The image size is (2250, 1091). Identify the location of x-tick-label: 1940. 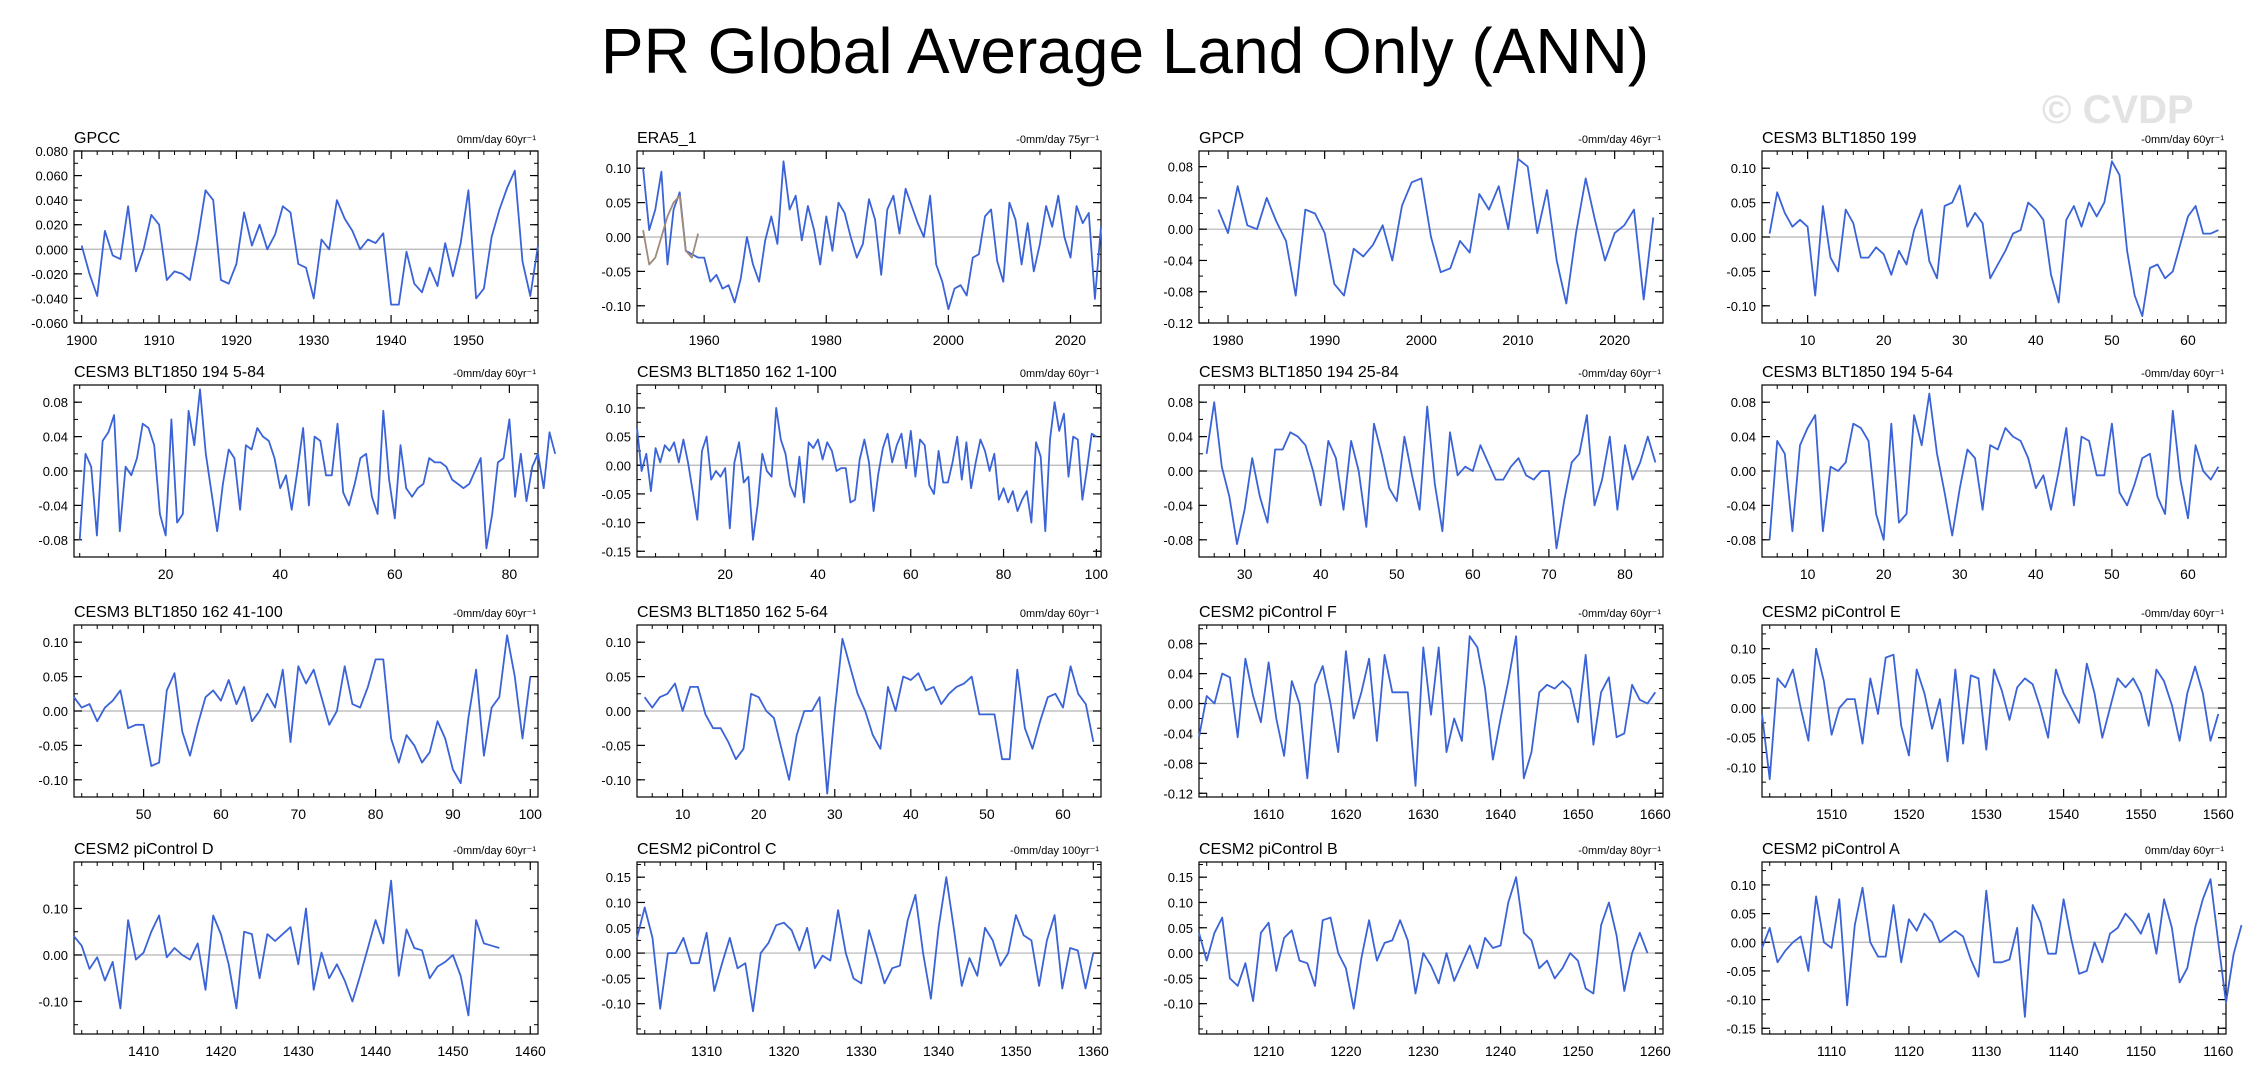
(390, 340).